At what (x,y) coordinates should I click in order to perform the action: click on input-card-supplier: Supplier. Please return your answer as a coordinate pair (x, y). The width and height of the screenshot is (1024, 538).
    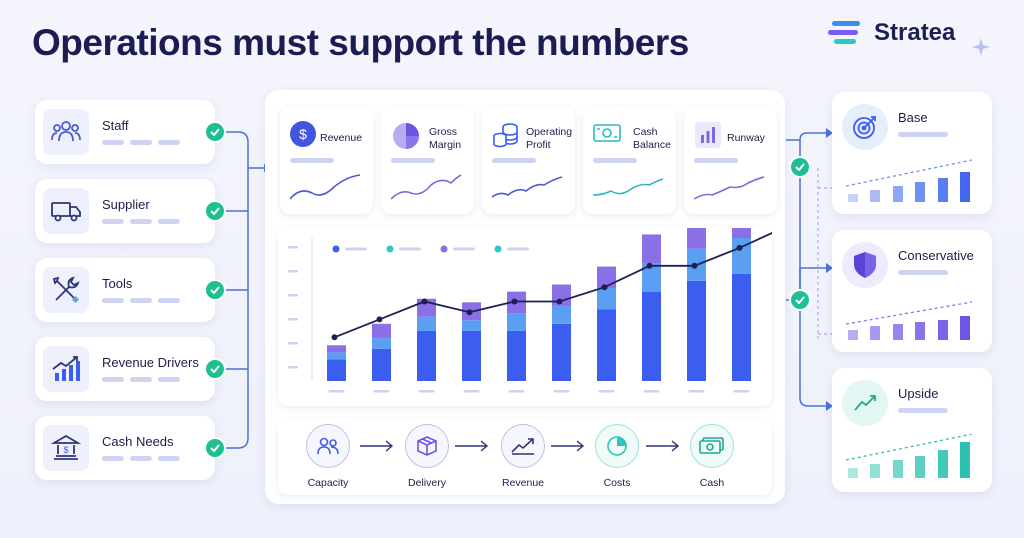
    Looking at the image, I should click on (125, 211).